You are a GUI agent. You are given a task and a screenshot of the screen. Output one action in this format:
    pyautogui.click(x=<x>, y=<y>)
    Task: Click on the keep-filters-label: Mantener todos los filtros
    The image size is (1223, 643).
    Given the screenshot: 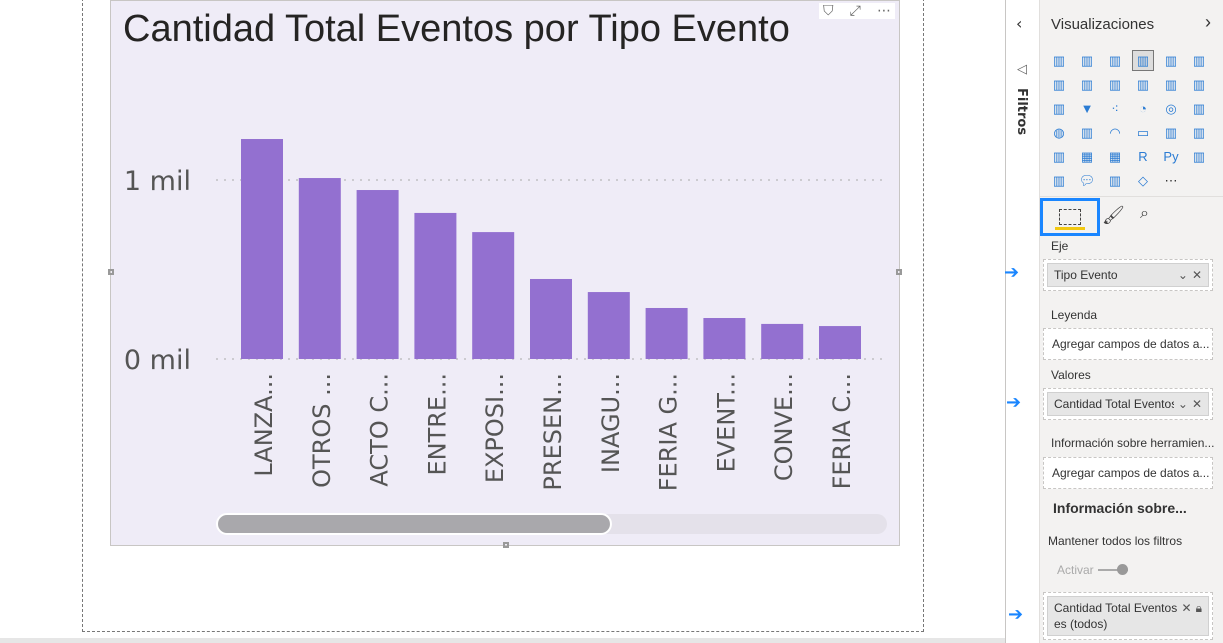 What is the action you would take?
    pyautogui.click(x=1115, y=541)
    